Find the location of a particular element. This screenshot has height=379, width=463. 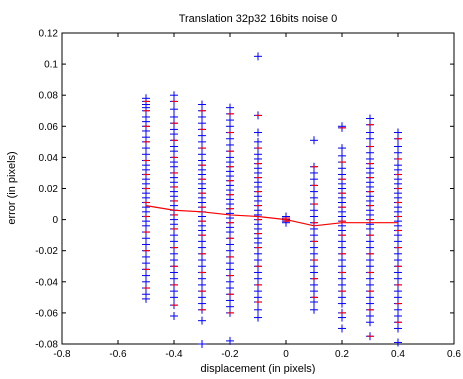

mean-line-layer is located at coordinates (271, 216).